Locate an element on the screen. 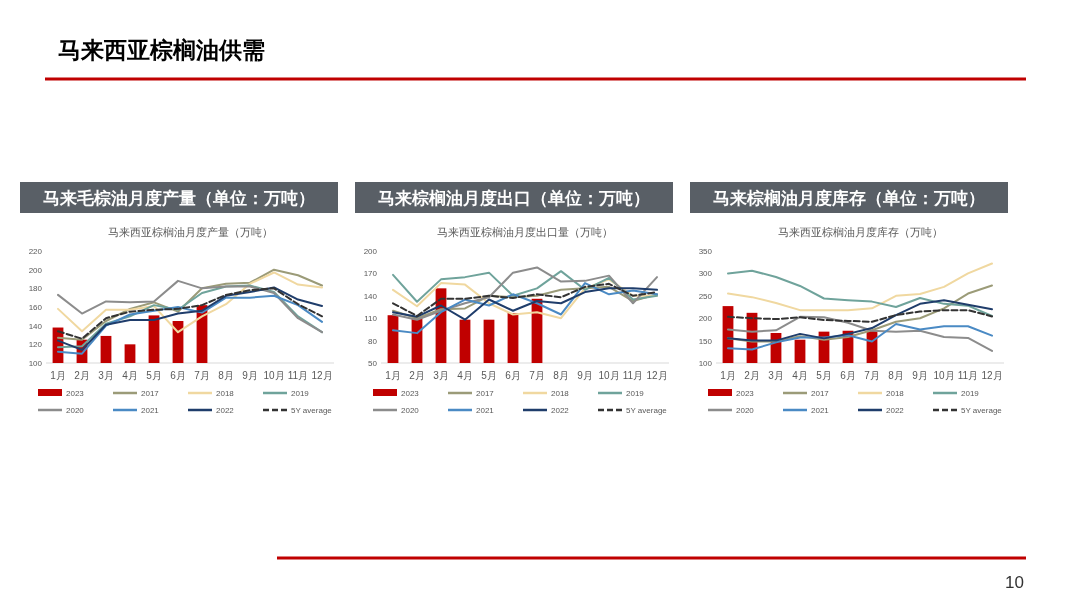 Image resolution: width=1080 pixels, height=608 pixels. chart-subtitle: 马来西亚棕榈油月度出口量（万吨） is located at coordinates (525, 232).